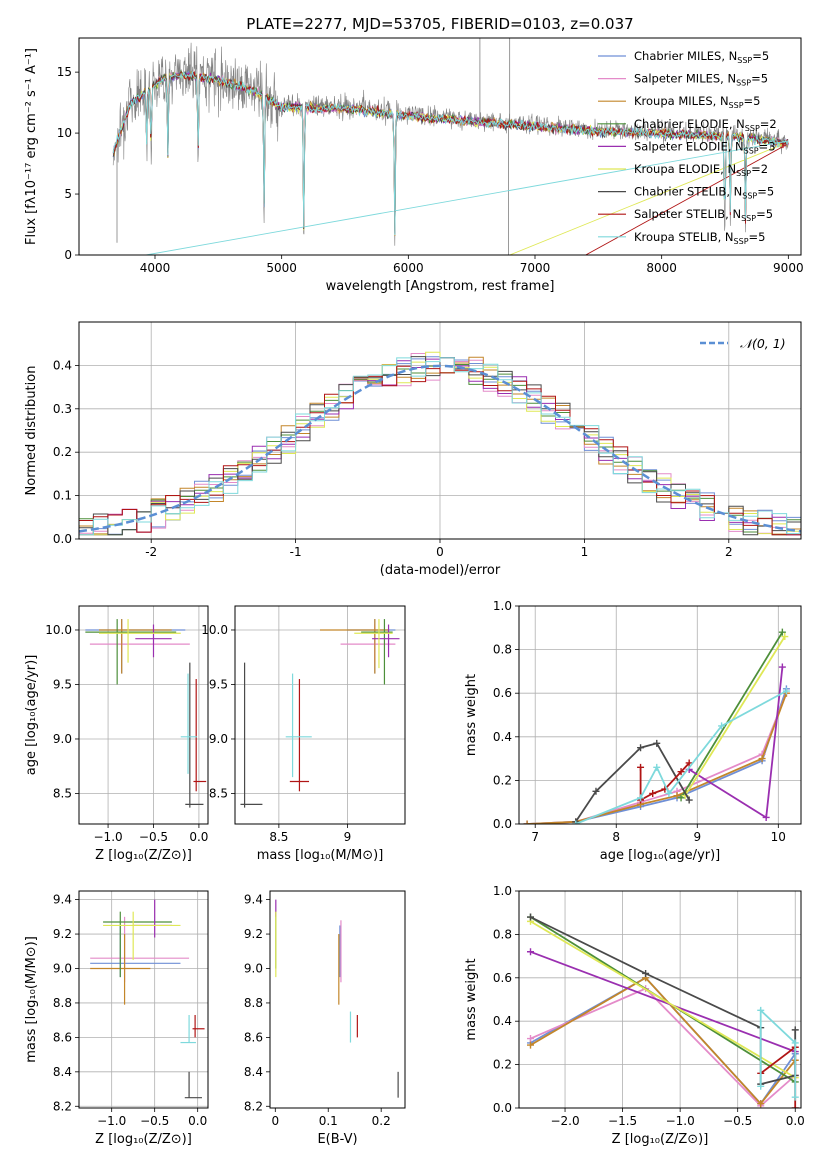  What do you see at coordinates (296, 552) in the screenshot?
I see `x-tick-label: -1` at bounding box center [296, 552].